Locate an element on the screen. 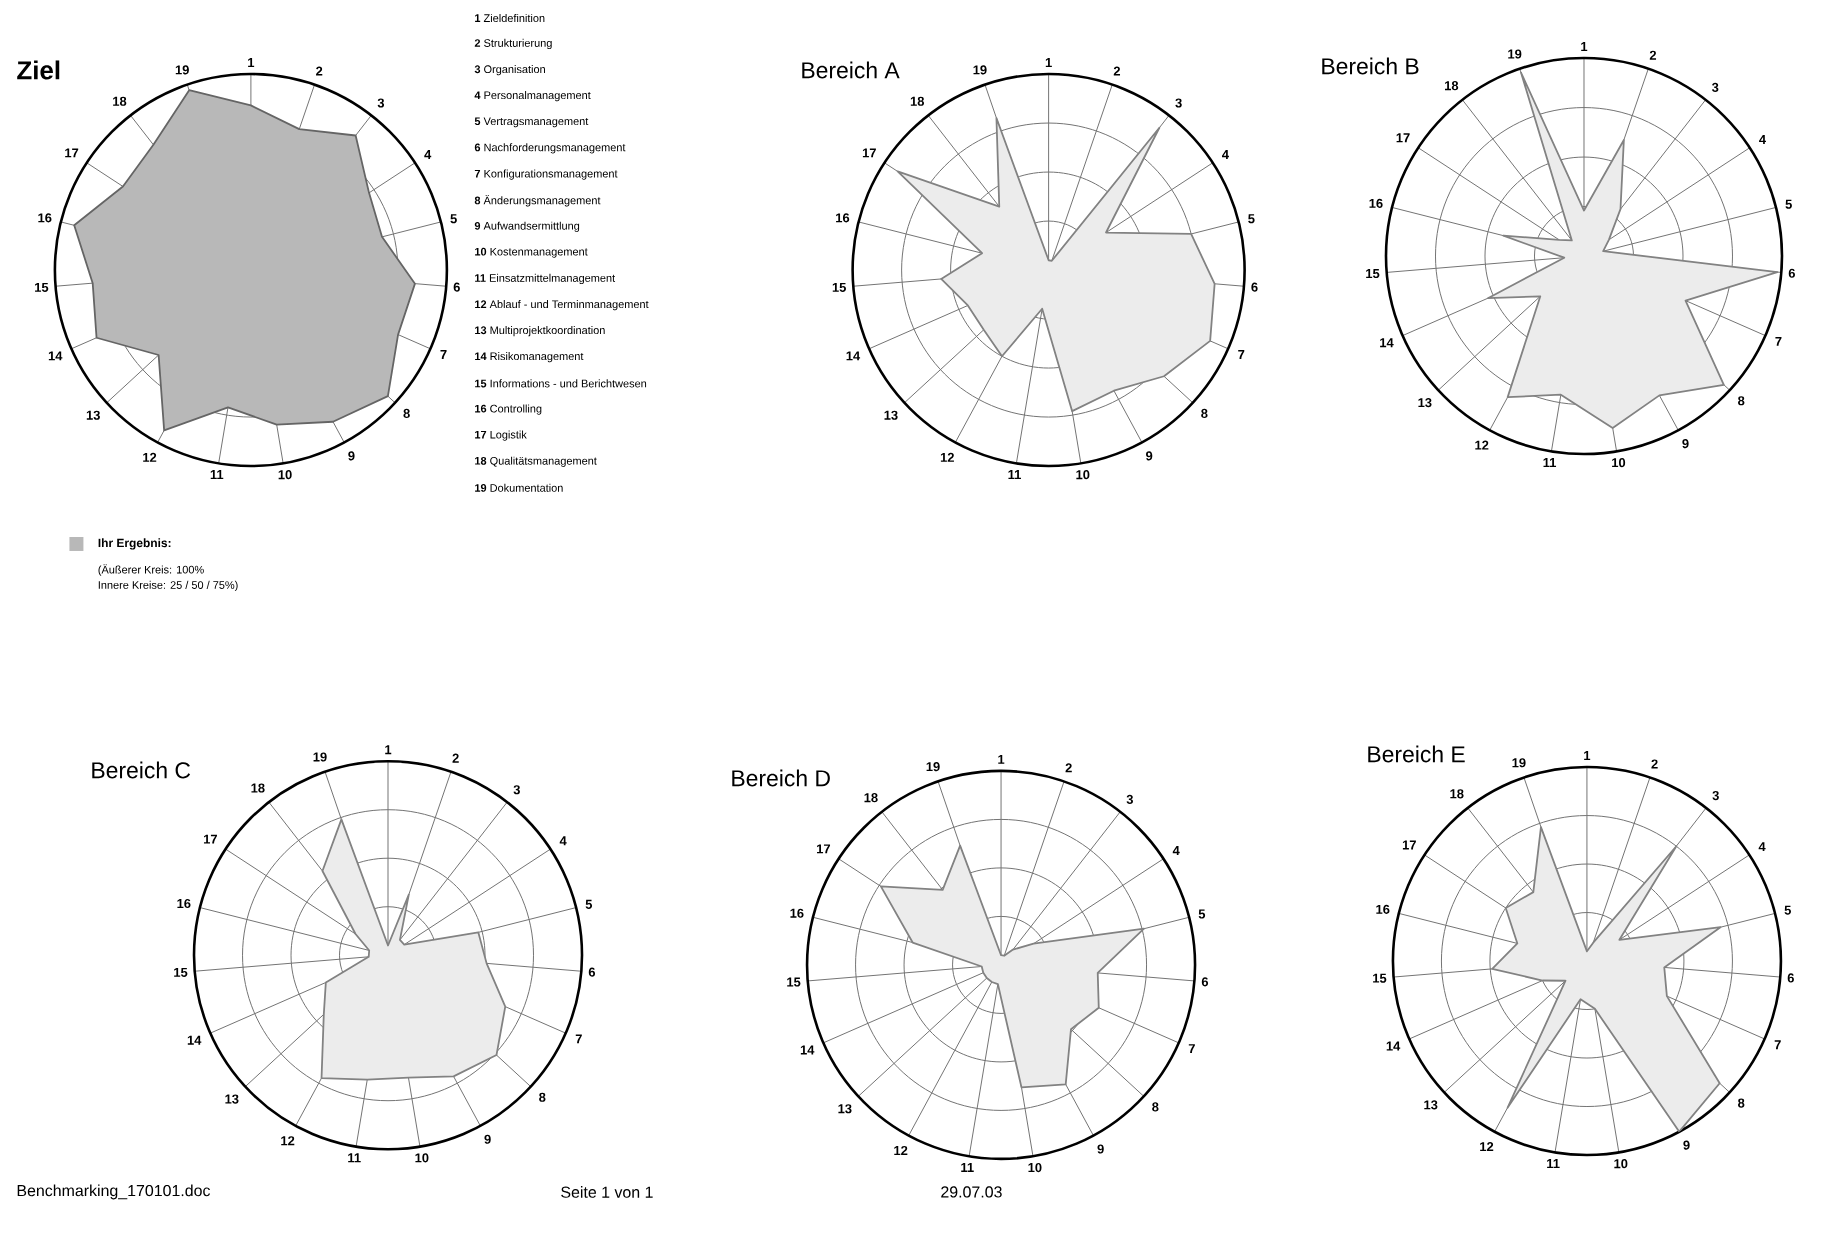 The width and height of the screenshot is (1836, 1254). text: Bereich D is located at coordinates (781, 778).